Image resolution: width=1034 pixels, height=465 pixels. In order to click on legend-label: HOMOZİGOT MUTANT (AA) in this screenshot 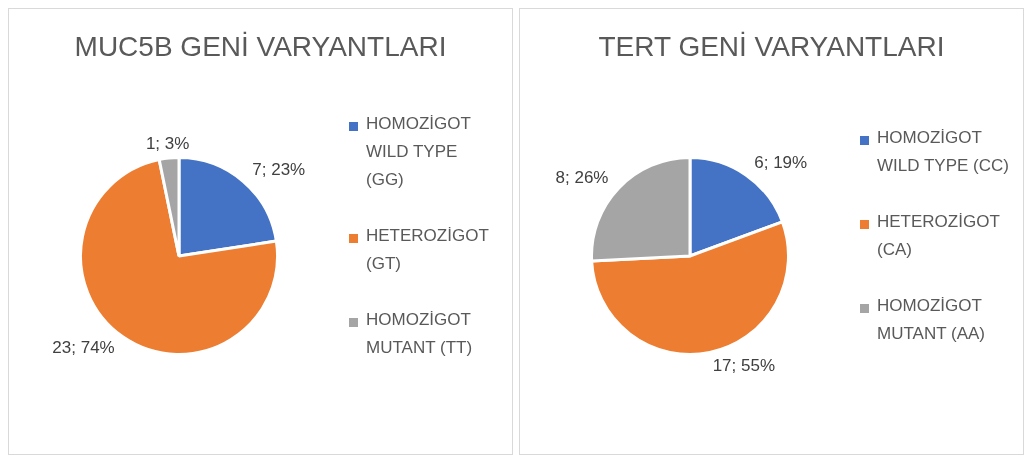, I will do `click(931, 320)`.